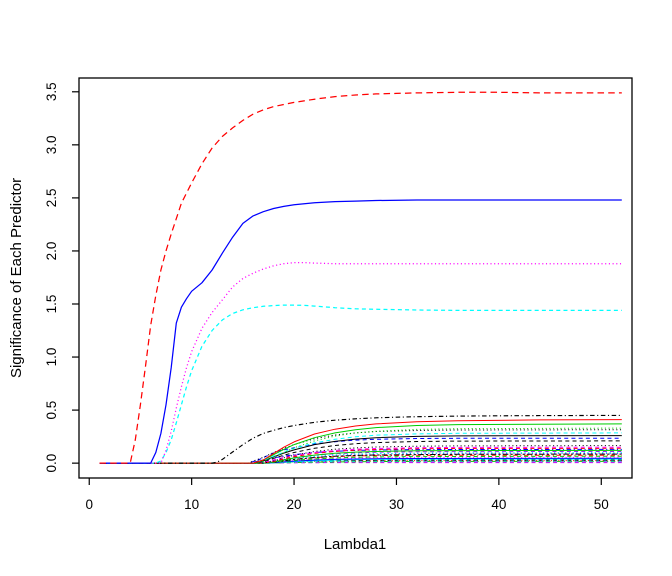  Describe the element at coordinates (498, 504) in the screenshot. I see `x-tick-label: 40` at that location.